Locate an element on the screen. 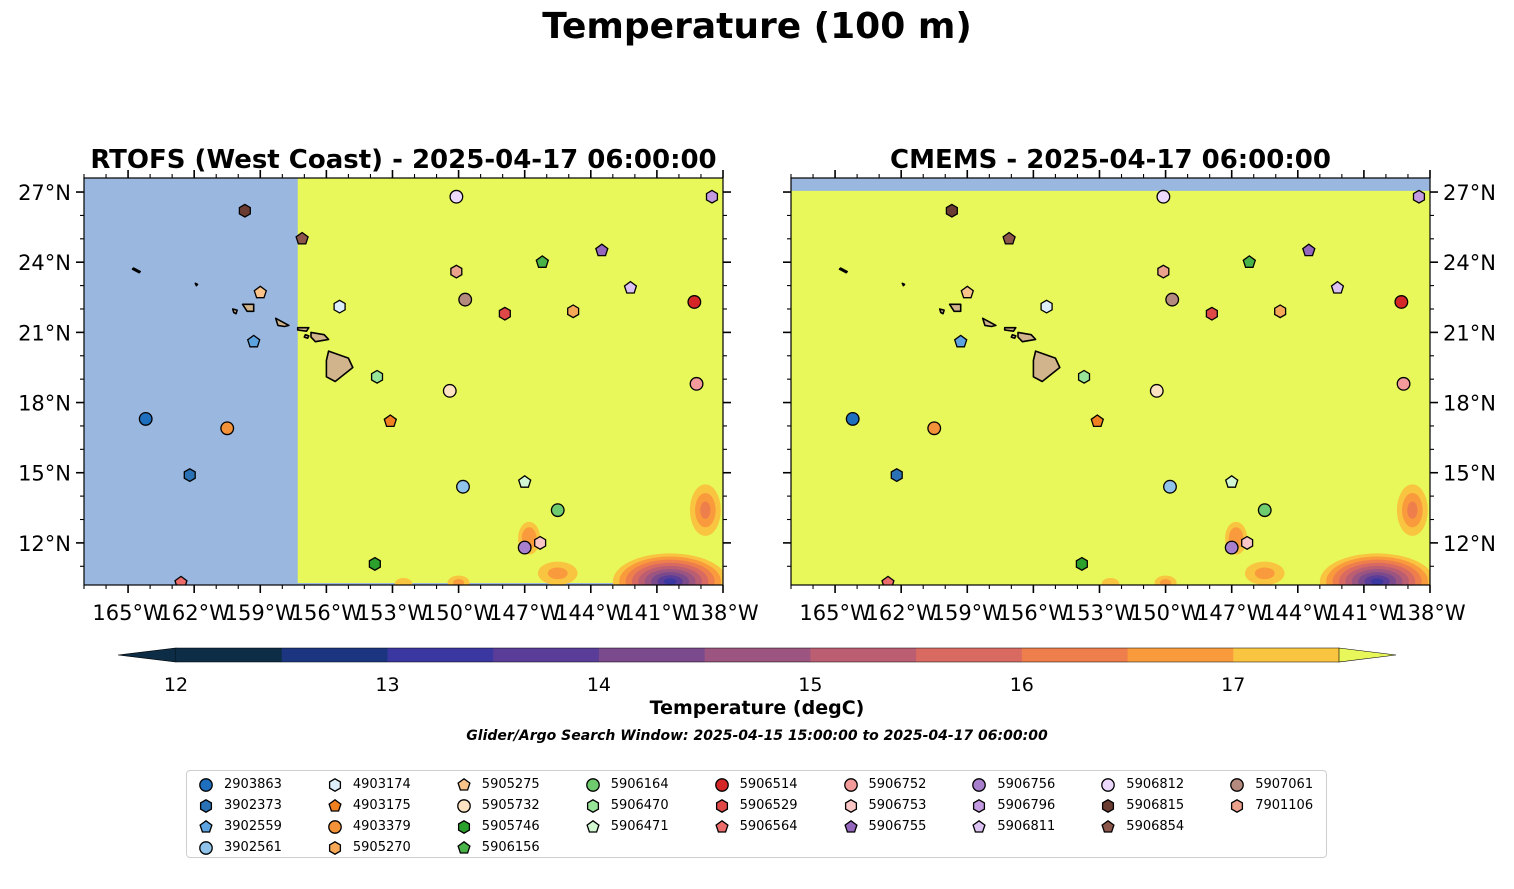  y-tick-label: 27°N is located at coordinates (44, 193).